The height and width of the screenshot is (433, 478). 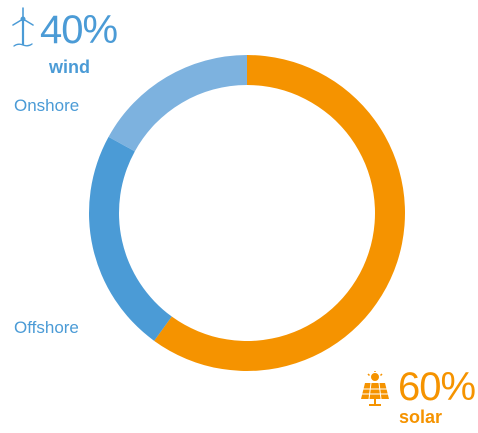 What do you see at coordinates (79, 30) in the screenshot?
I see `wind-percent: 40%` at bounding box center [79, 30].